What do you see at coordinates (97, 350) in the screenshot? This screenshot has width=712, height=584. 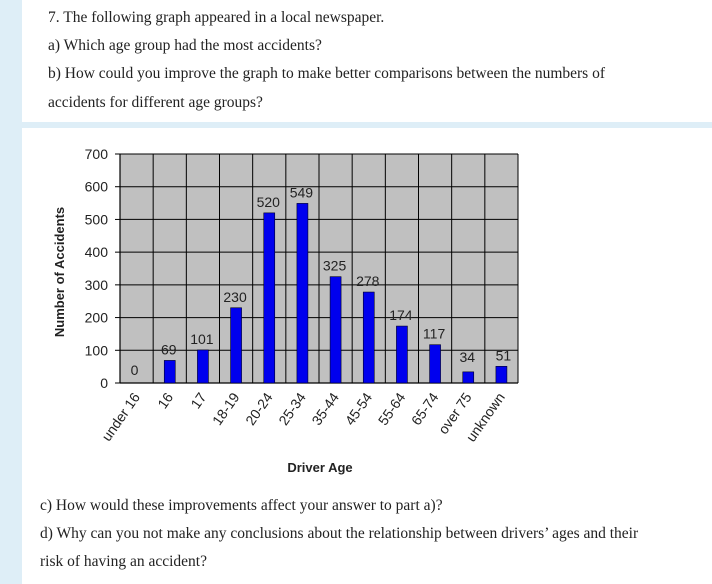 I see `y-tick-label: 100` at bounding box center [97, 350].